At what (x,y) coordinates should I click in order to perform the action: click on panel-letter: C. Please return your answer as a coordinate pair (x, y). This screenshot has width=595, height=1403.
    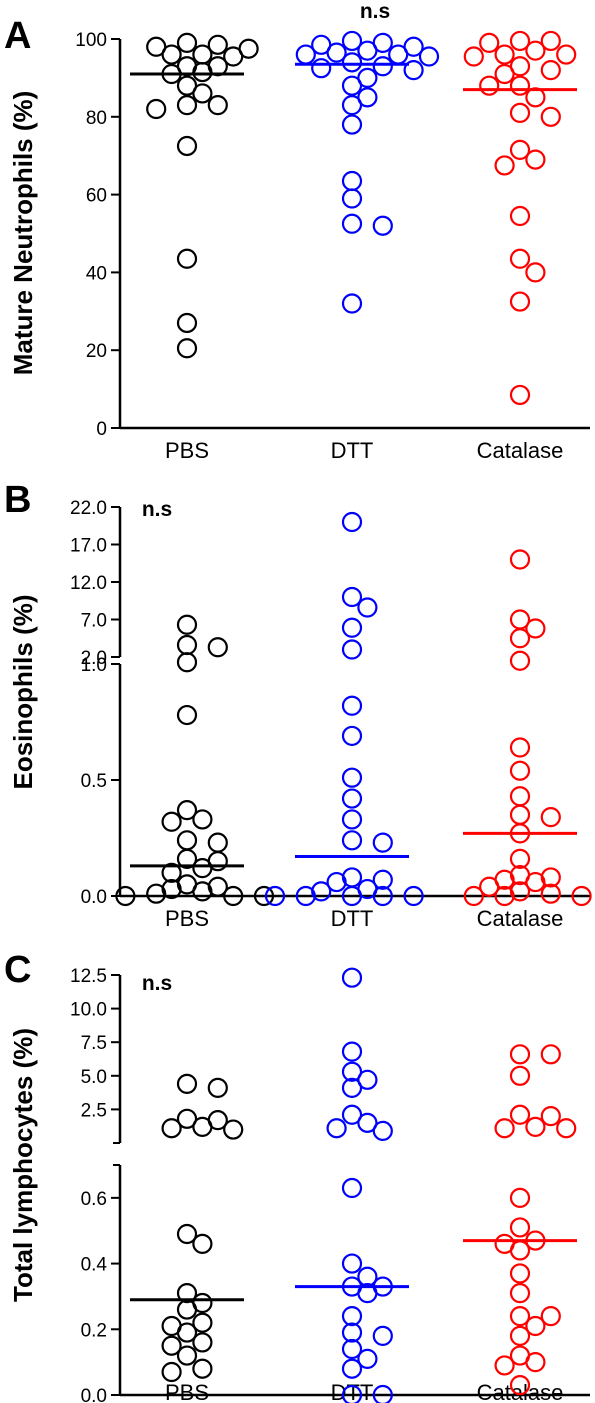
    Looking at the image, I should click on (17, 970).